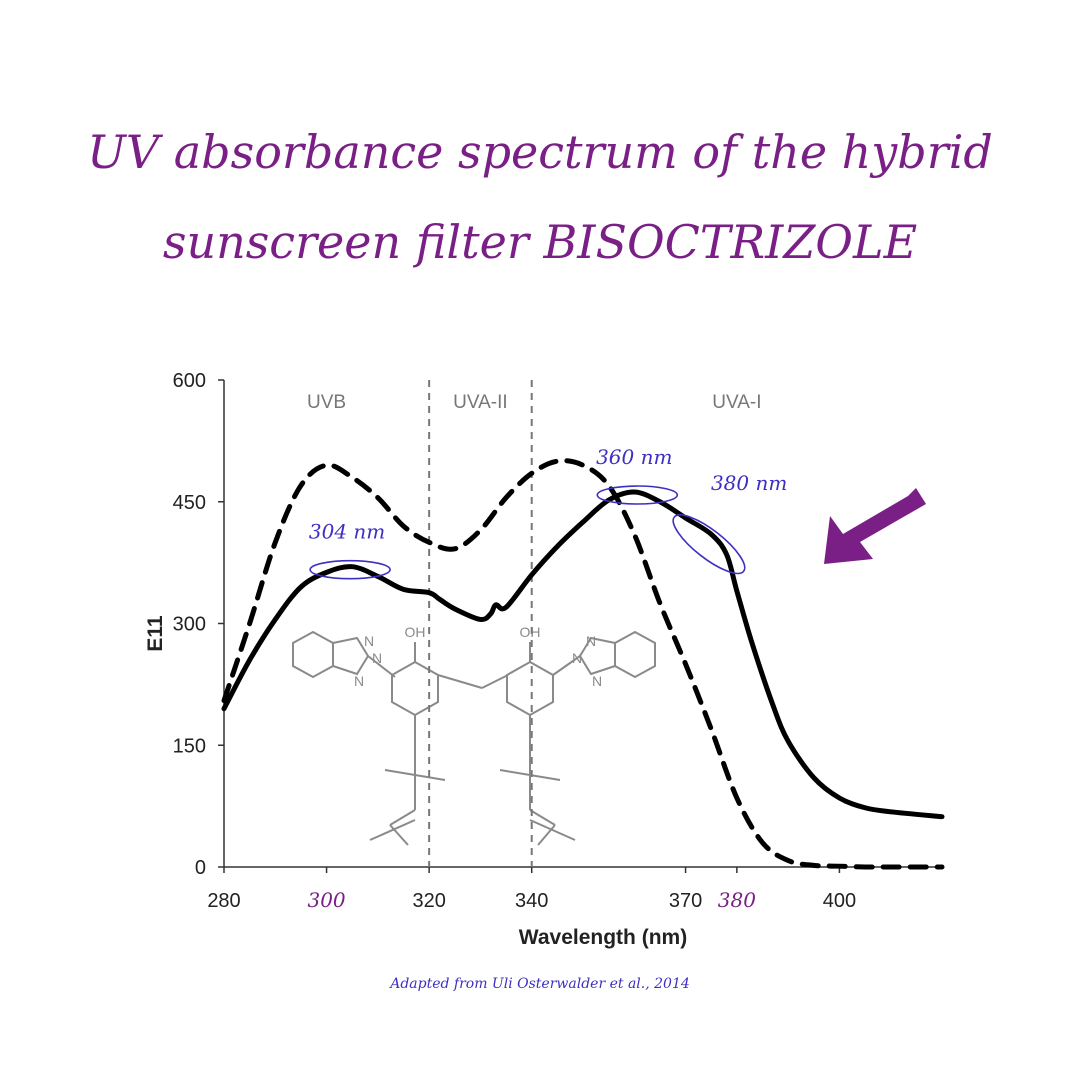 The image size is (1080, 1080). I want to click on pointer-arrow-icon, so click(875, 526).